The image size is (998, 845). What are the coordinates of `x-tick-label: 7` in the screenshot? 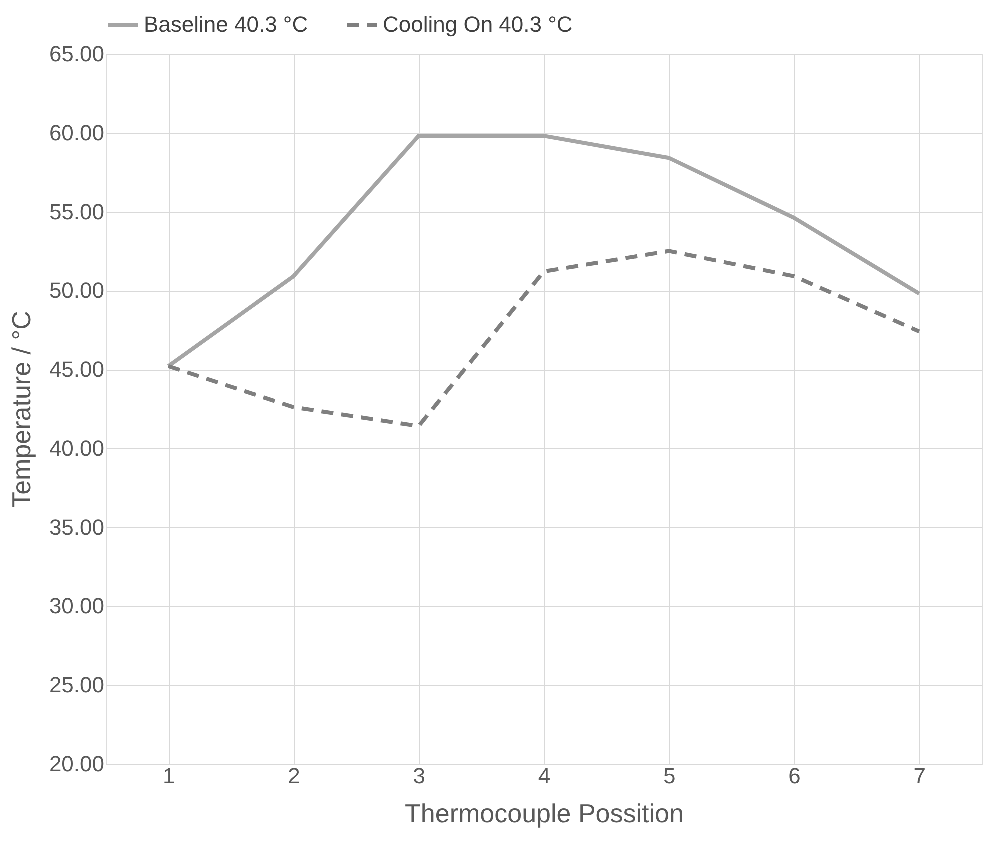 It's located at (920, 776).